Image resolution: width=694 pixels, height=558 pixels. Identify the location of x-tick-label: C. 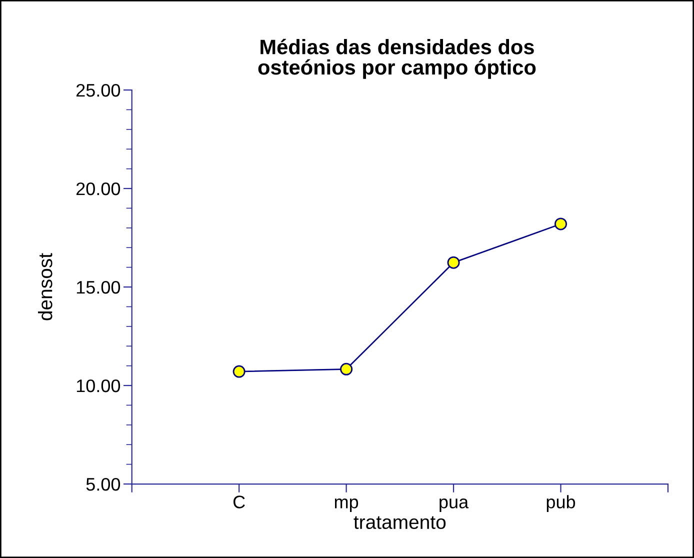
(239, 502).